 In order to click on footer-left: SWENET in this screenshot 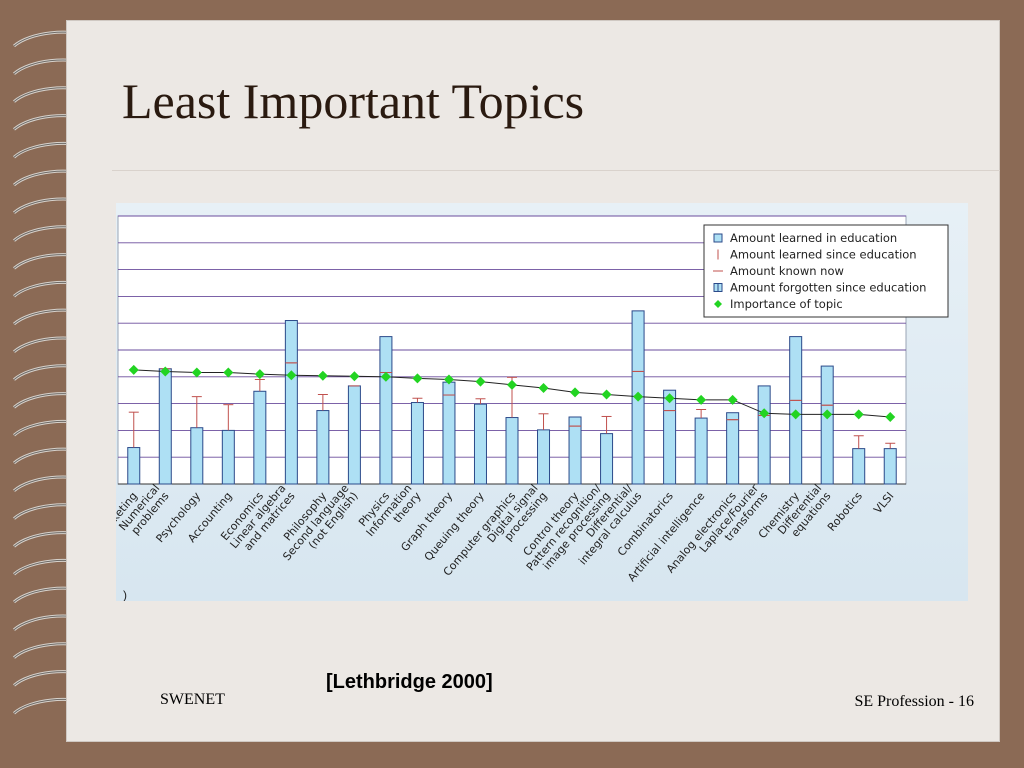, I will do `click(192, 699)`.